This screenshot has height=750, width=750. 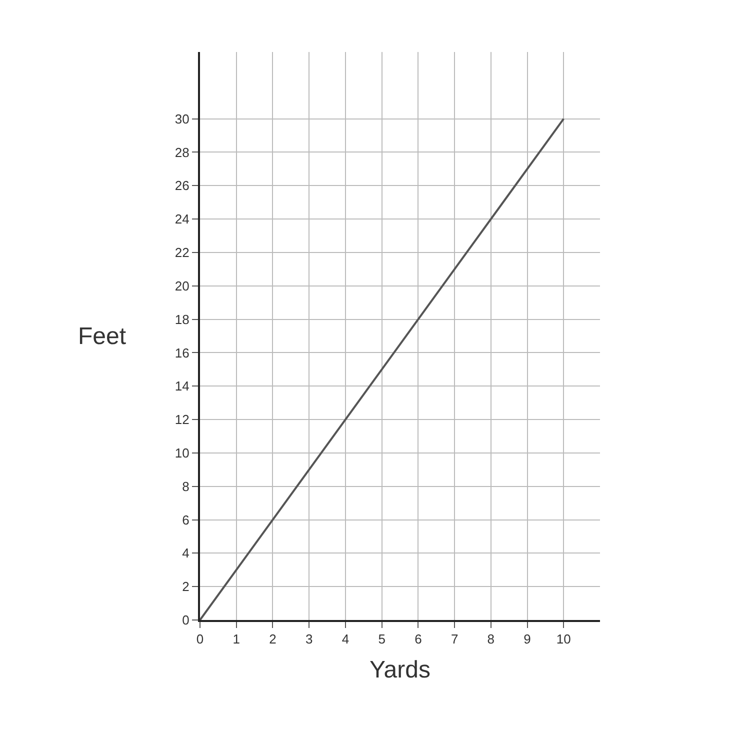 What do you see at coordinates (563, 639) in the screenshot?
I see `x-tick-label: 10` at bounding box center [563, 639].